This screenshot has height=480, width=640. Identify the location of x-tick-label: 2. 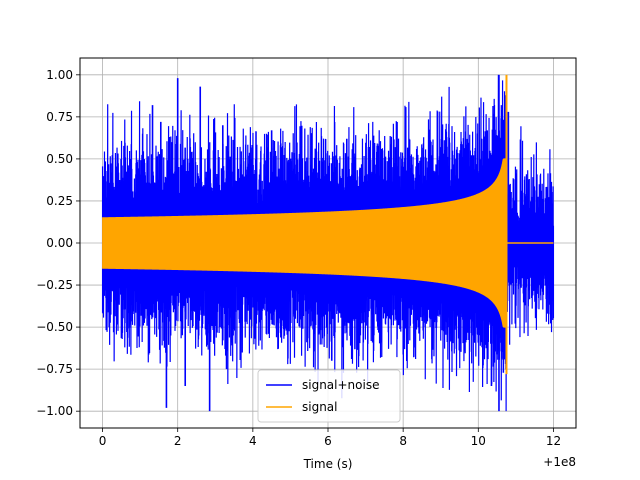
(178, 441).